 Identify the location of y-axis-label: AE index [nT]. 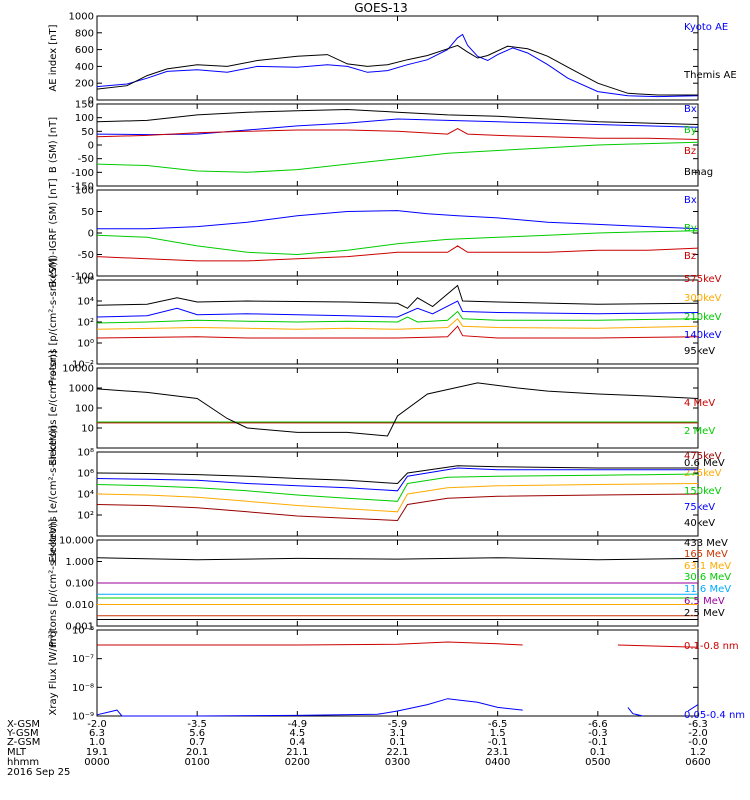
(53, 57).